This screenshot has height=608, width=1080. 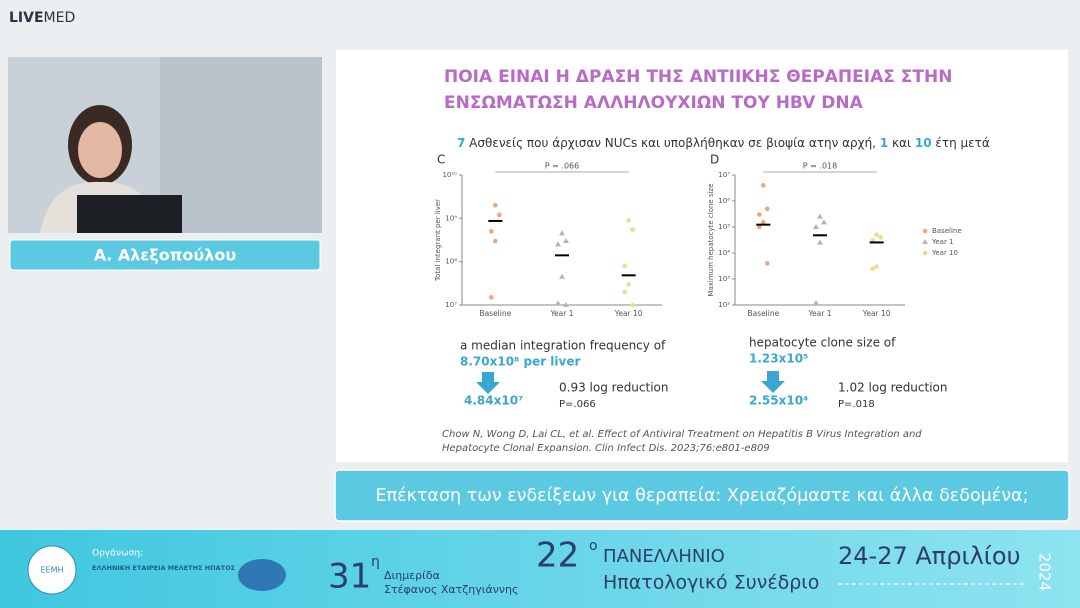 I want to click on dates: 24-27 Απριλίου, so click(x=929, y=556).